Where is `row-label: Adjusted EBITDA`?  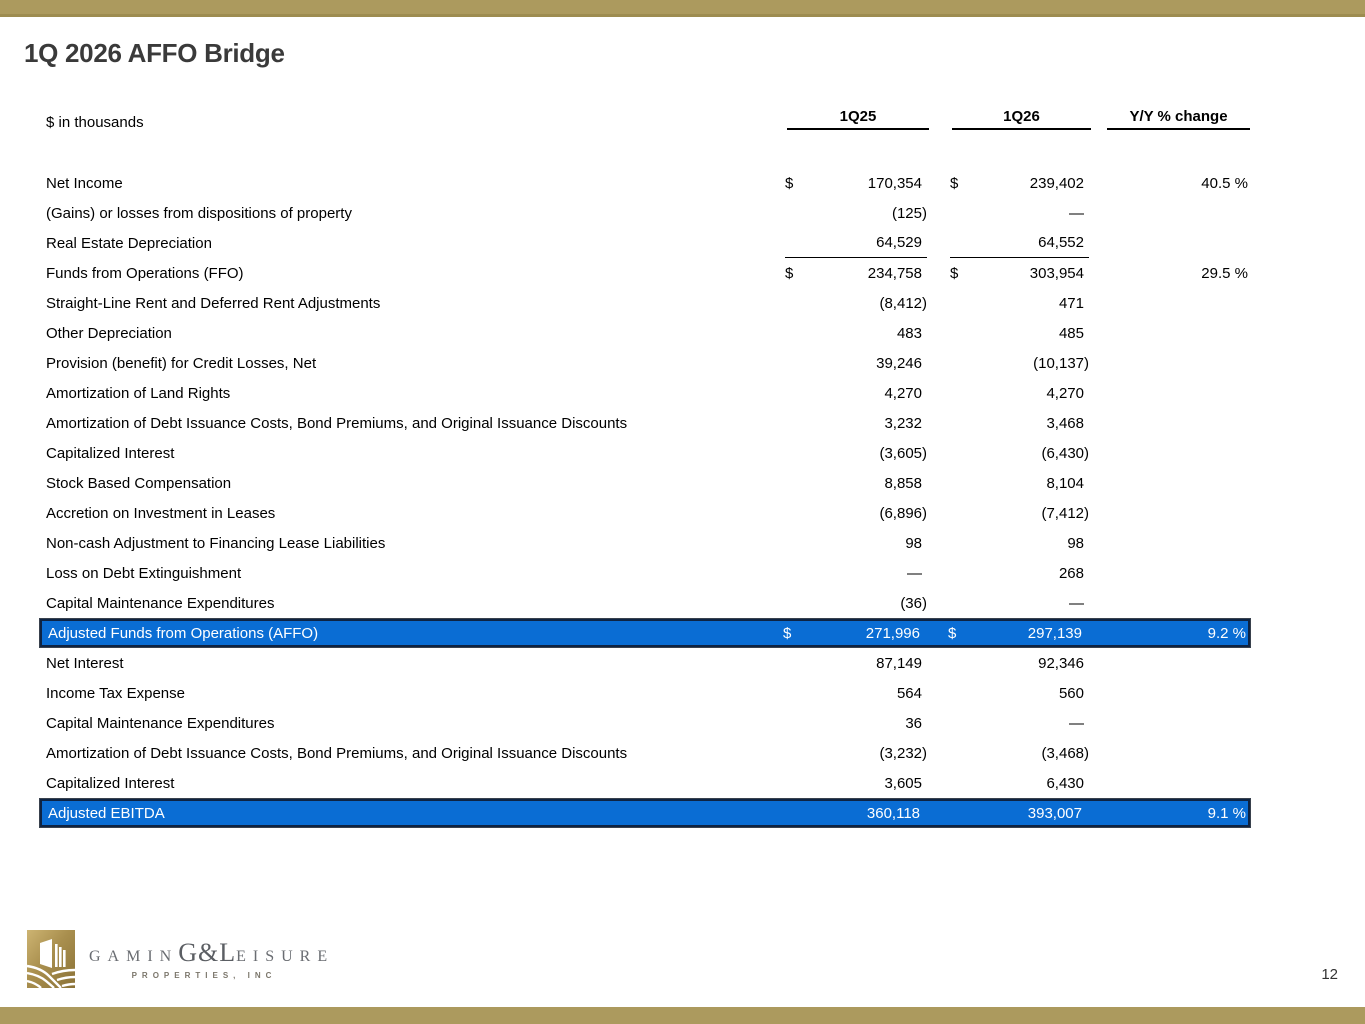 row-label: Adjusted EBITDA is located at coordinates (106, 813).